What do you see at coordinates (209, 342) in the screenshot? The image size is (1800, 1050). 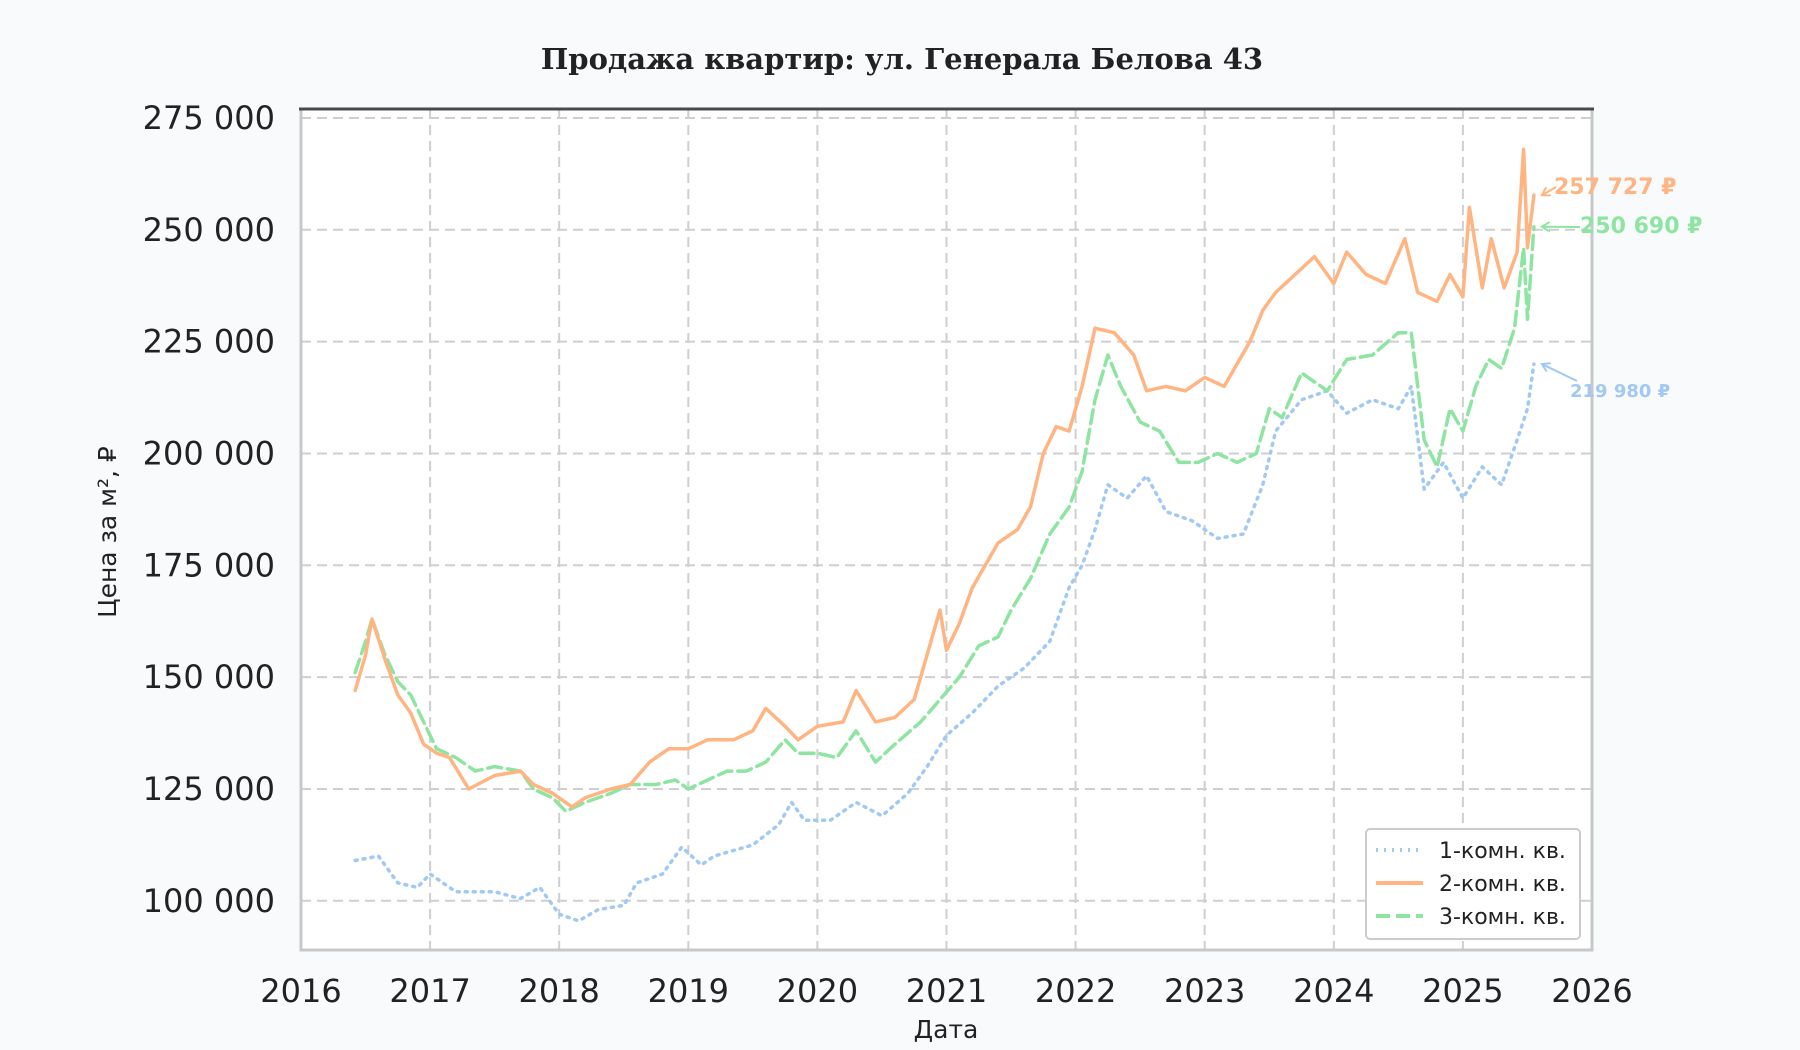 I see `y-tick-label: 225 000` at bounding box center [209, 342].